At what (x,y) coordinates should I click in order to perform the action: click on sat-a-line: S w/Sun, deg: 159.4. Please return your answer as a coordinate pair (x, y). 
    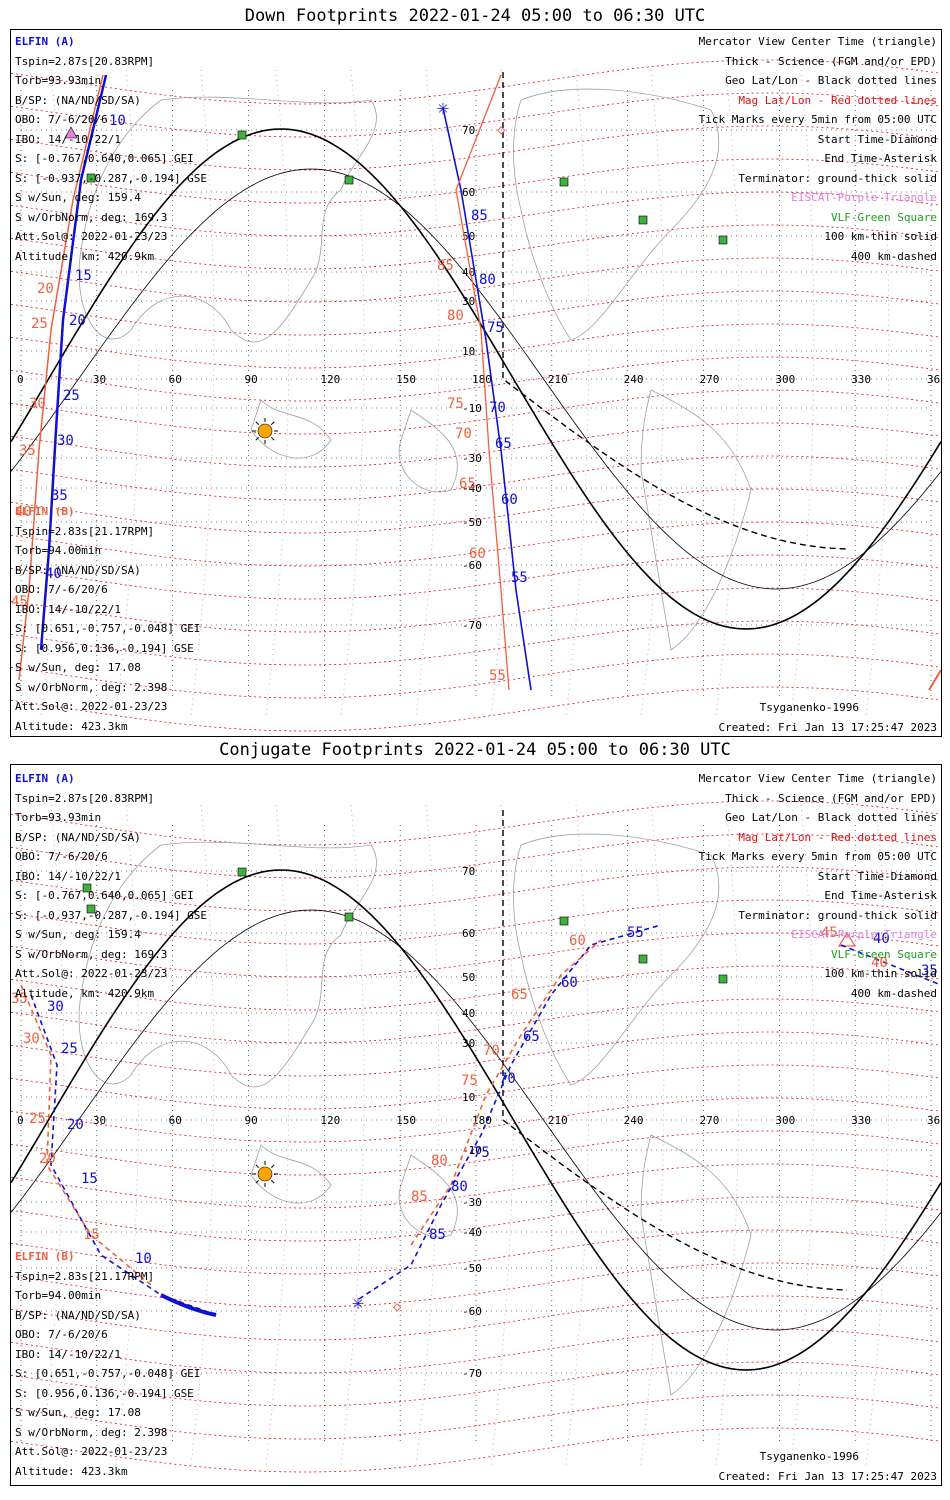
    Looking at the image, I should click on (78, 197).